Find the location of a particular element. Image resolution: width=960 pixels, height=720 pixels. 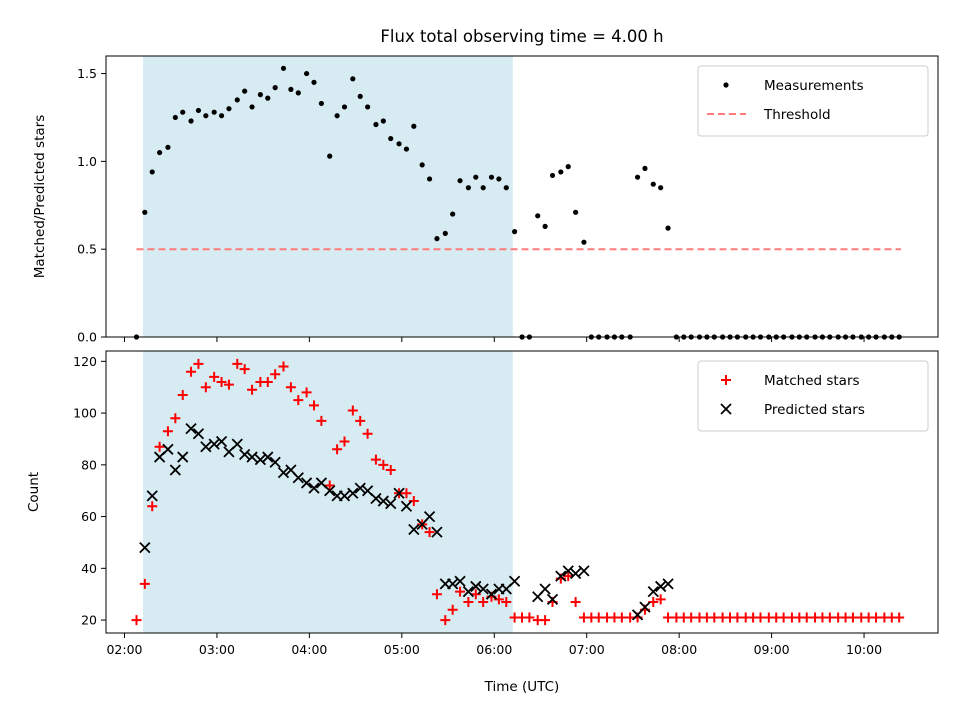

legend: Matched stars Predicted stars is located at coordinates (813, 396).